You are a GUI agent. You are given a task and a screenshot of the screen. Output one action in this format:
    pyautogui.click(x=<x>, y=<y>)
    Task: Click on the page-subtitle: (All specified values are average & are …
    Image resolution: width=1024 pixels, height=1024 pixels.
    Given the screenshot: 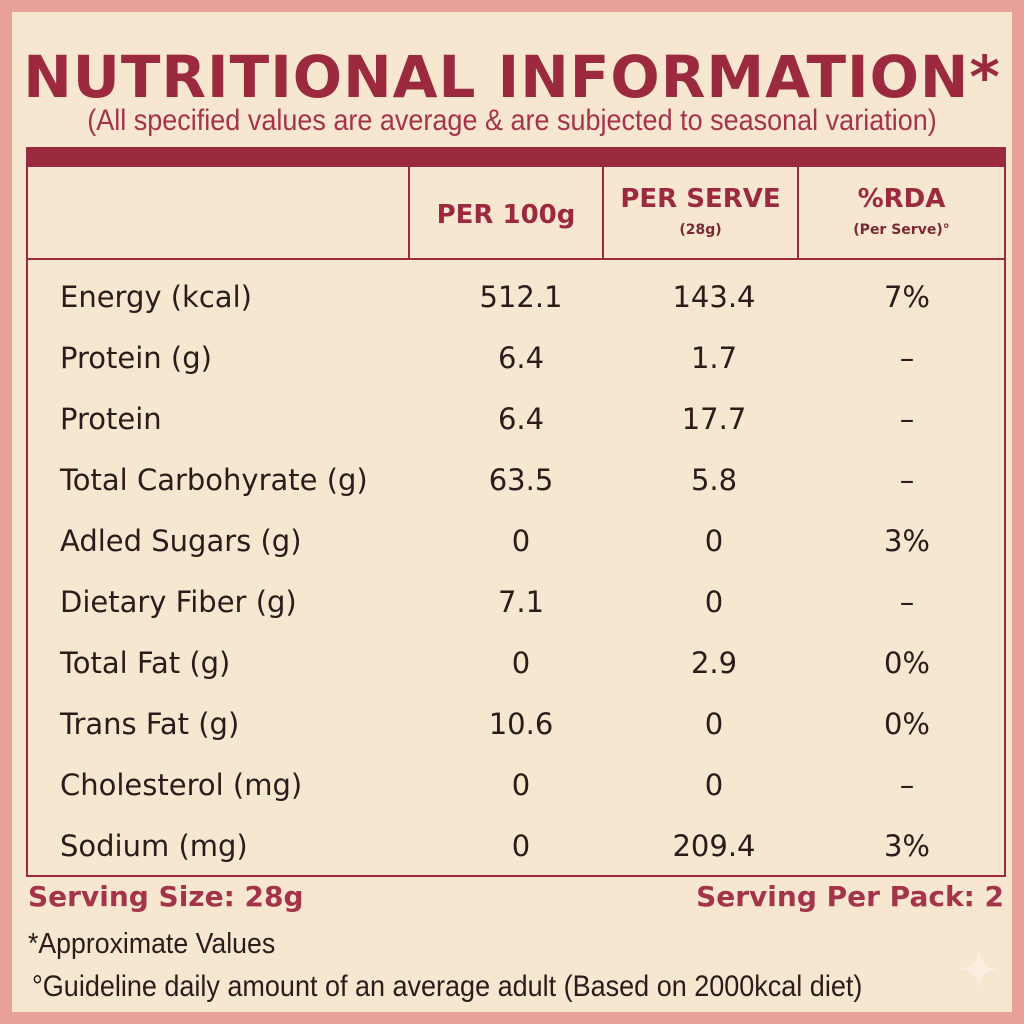 What is the action you would take?
    pyautogui.click(x=512, y=120)
    